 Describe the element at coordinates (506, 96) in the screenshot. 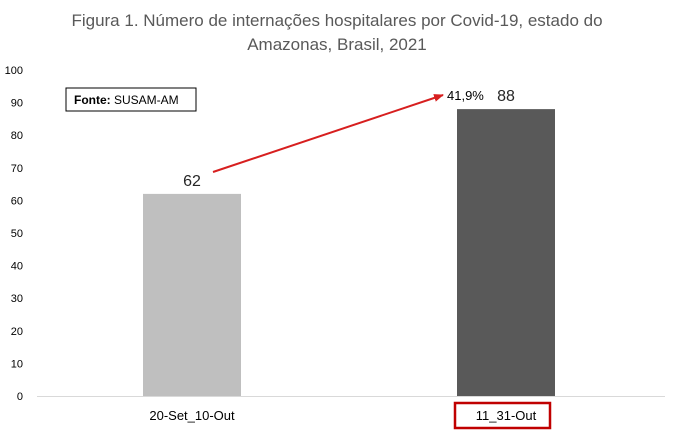

I see `data-label: 88` at that location.